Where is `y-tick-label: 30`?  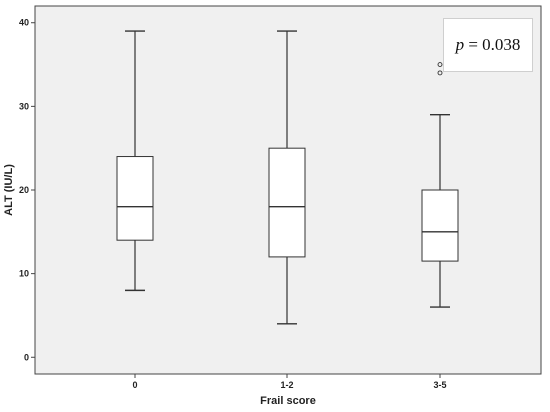
y-tick-label: 30 is located at coordinates (24, 106).